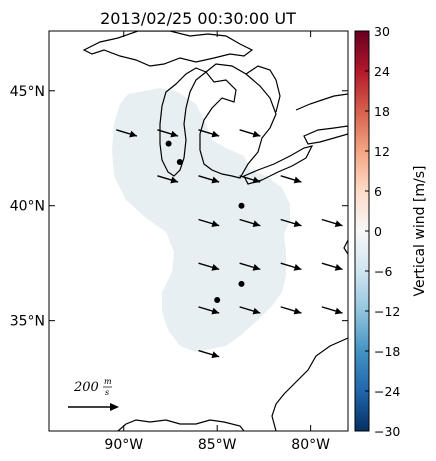  Describe the element at coordinates (198, 18) in the screenshot. I see `chart-title: 2013/02/25 00:30:00 UT` at that location.